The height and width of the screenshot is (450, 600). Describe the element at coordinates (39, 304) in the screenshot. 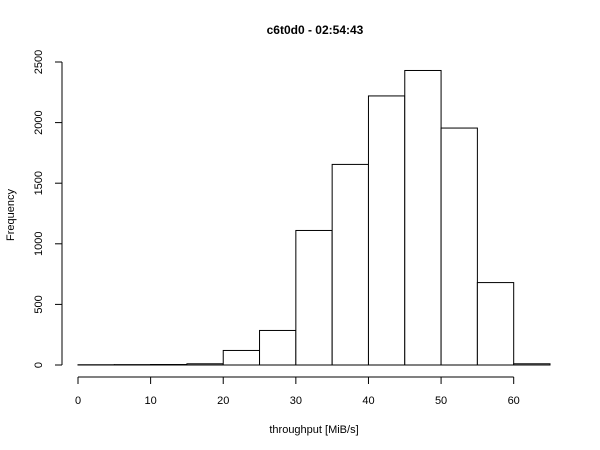

I see `y-tick-label: 500` at that location.